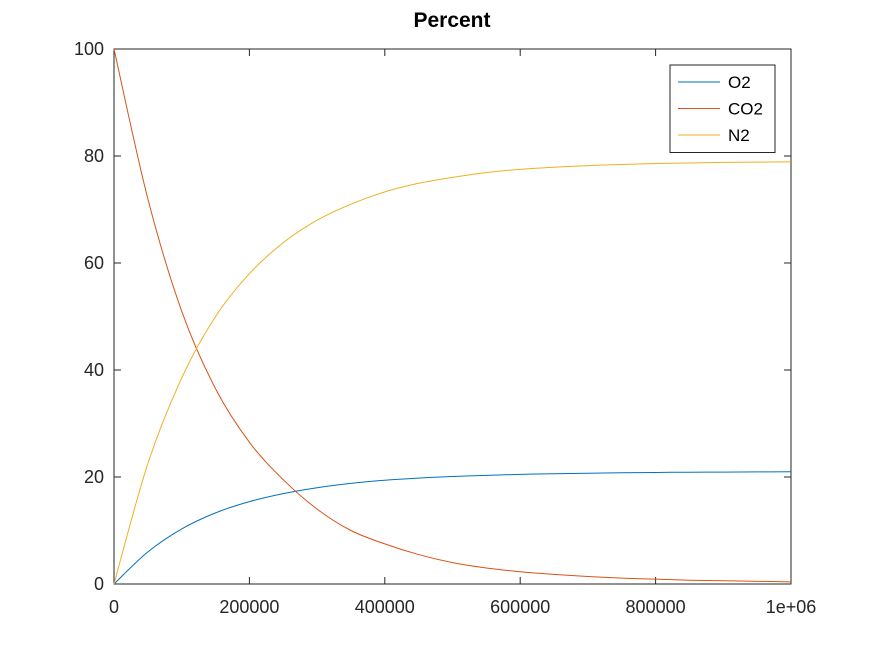  Describe the element at coordinates (745, 109) in the screenshot. I see `legend-label-co2: CO2` at that location.